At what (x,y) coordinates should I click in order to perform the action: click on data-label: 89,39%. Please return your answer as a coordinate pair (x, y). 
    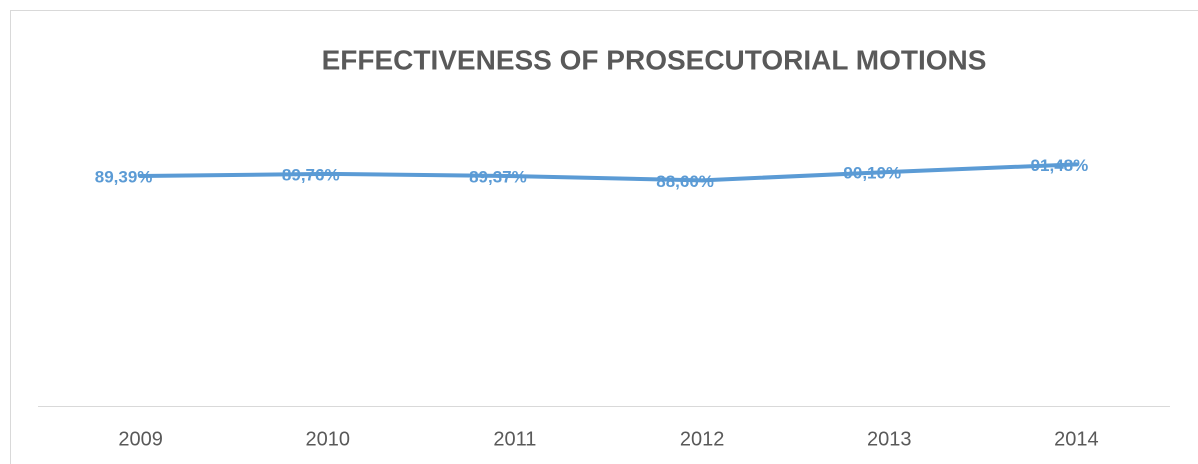
    Looking at the image, I should click on (124, 176).